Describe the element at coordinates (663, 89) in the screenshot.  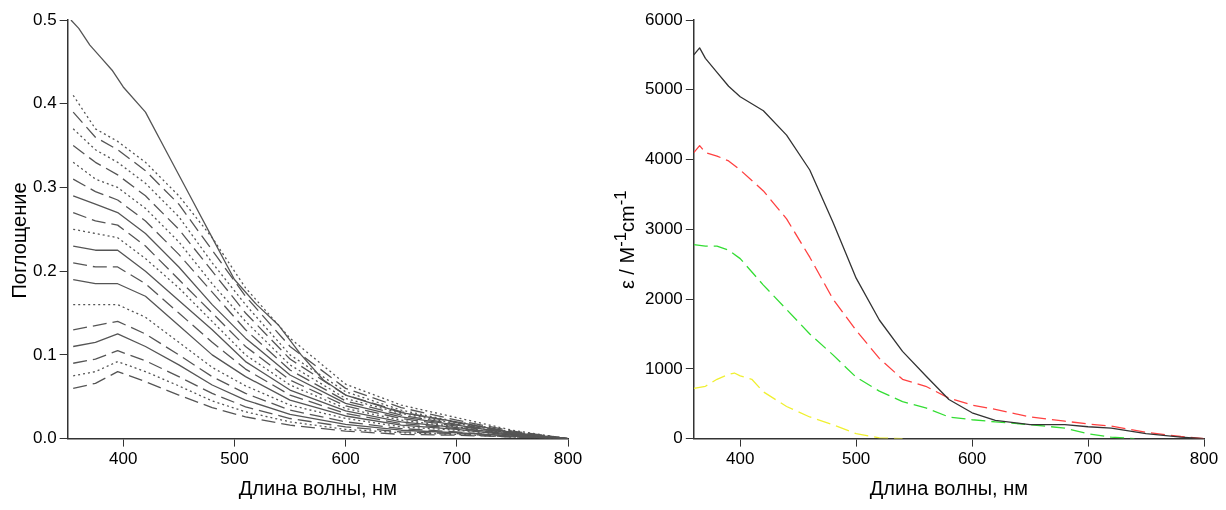
I see `y-tick-label: 5000` at that location.